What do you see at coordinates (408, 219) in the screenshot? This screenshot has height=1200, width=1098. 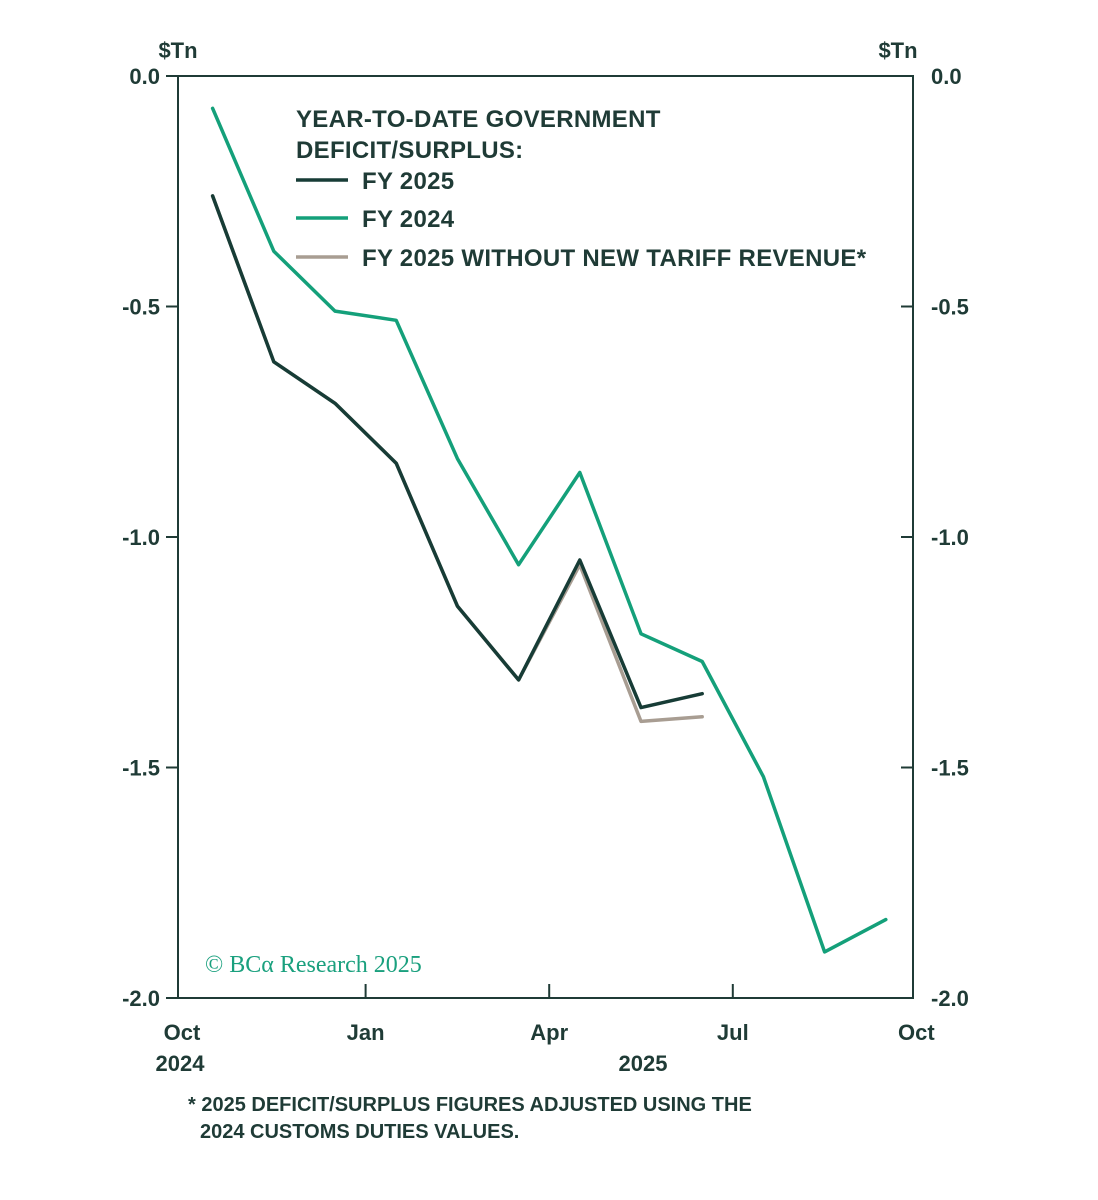 I see `legend-label-fy2024: FY 2024` at bounding box center [408, 219].